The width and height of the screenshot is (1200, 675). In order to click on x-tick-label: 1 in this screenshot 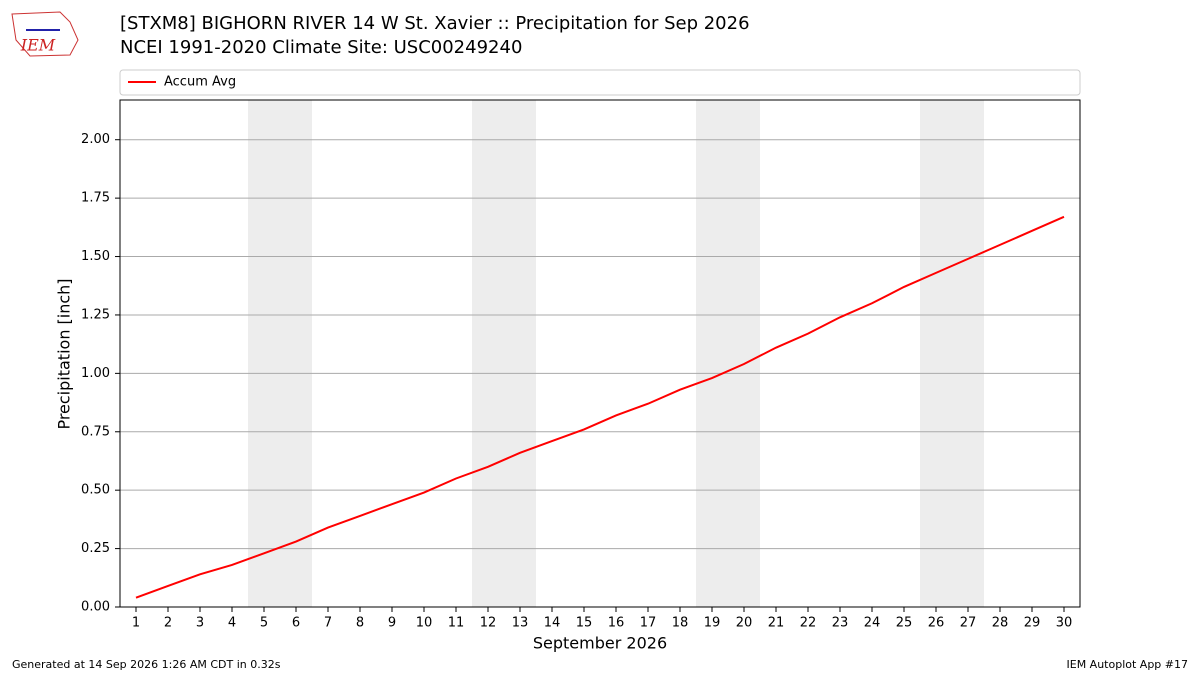, I will do `click(136, 623)`.